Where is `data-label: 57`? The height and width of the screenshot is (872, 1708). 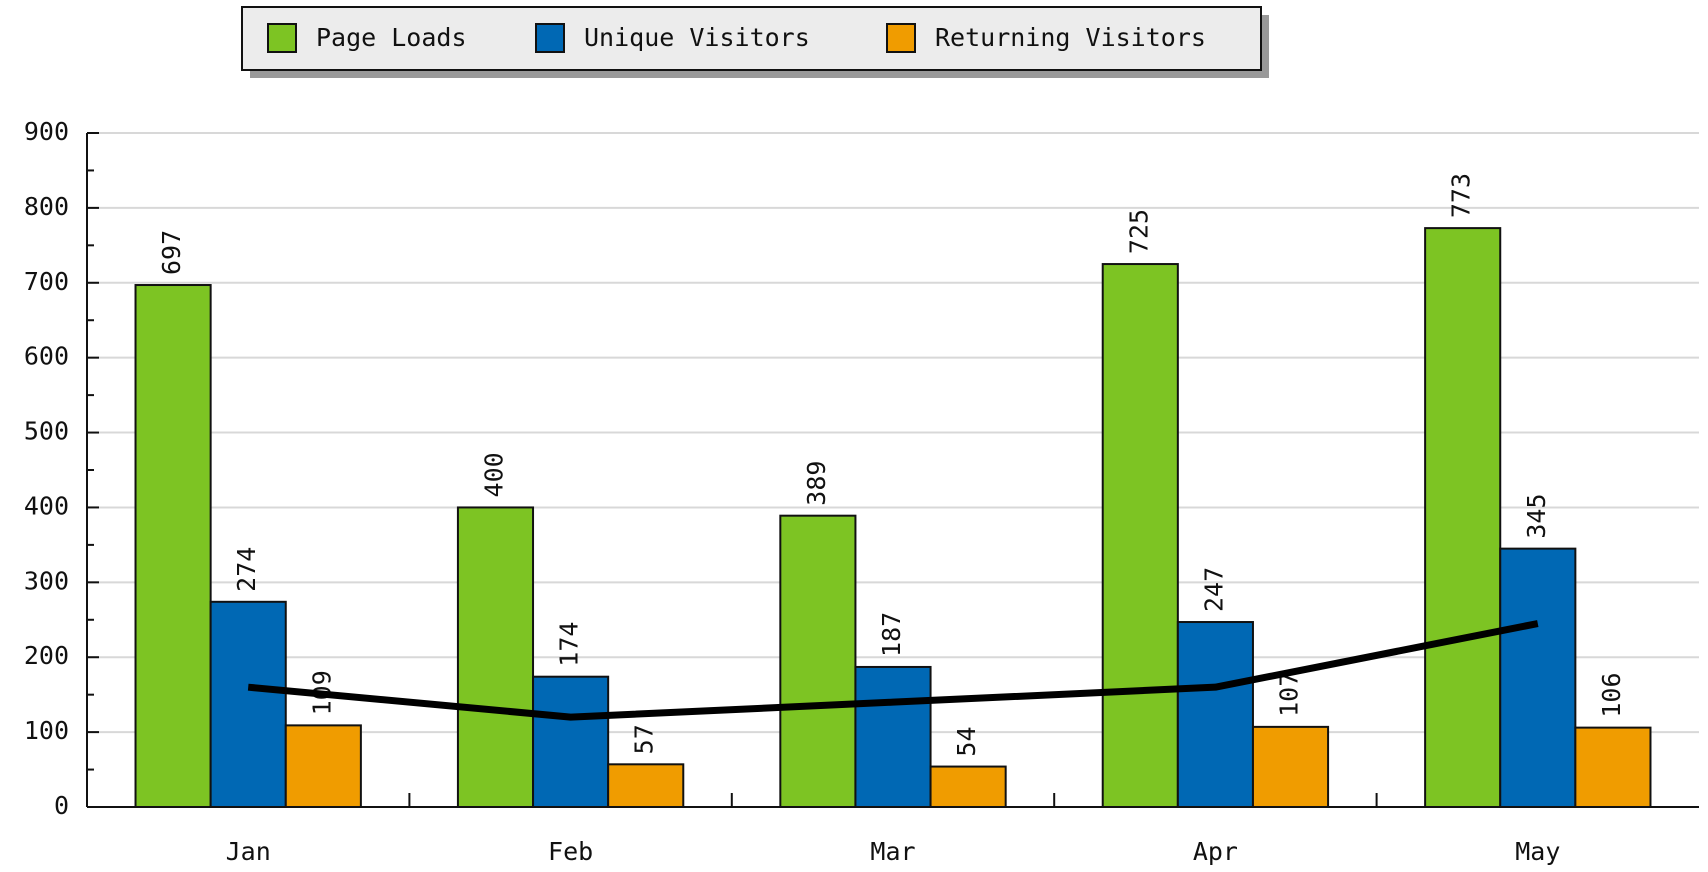 data-label: 57 is located at coordinates (644, 739).